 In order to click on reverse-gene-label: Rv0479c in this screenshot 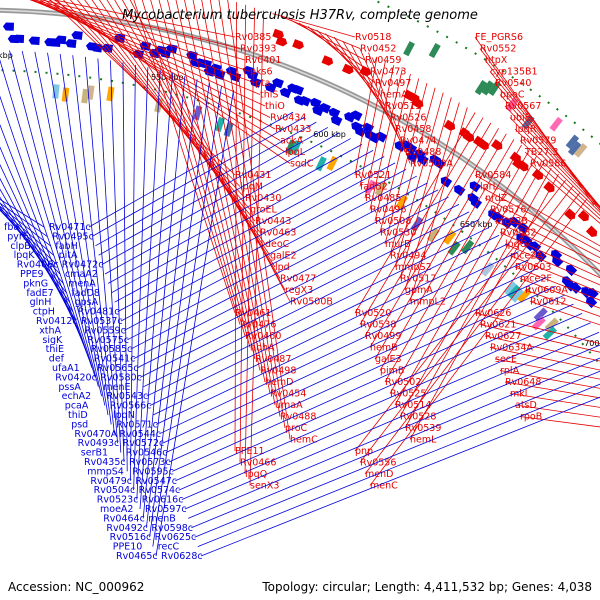, I will do `click(111, 481)`.